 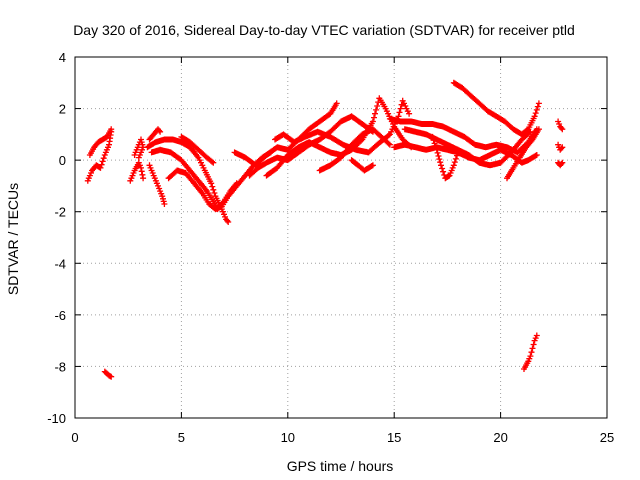 What do you see at coordinates (500, 437) in the screenshot?
I see `x-tick-label: 20` at bounding box center [500, 437].